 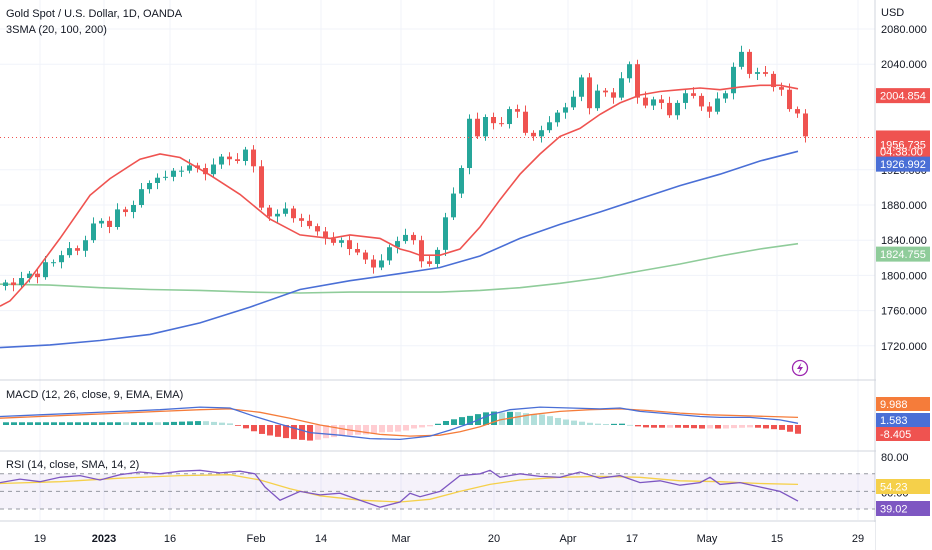 I want to click on lightning-icon, so click(x=800, y=368).